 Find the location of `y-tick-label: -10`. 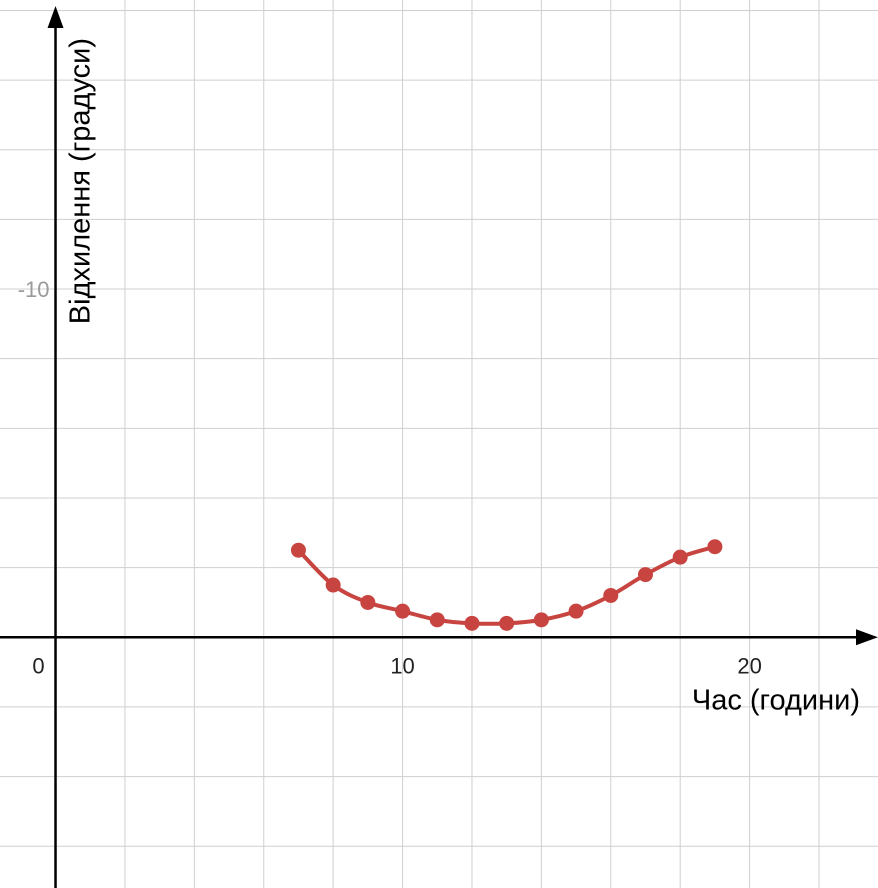

y-tick-label: -10 is located at coordinates (34, 289).